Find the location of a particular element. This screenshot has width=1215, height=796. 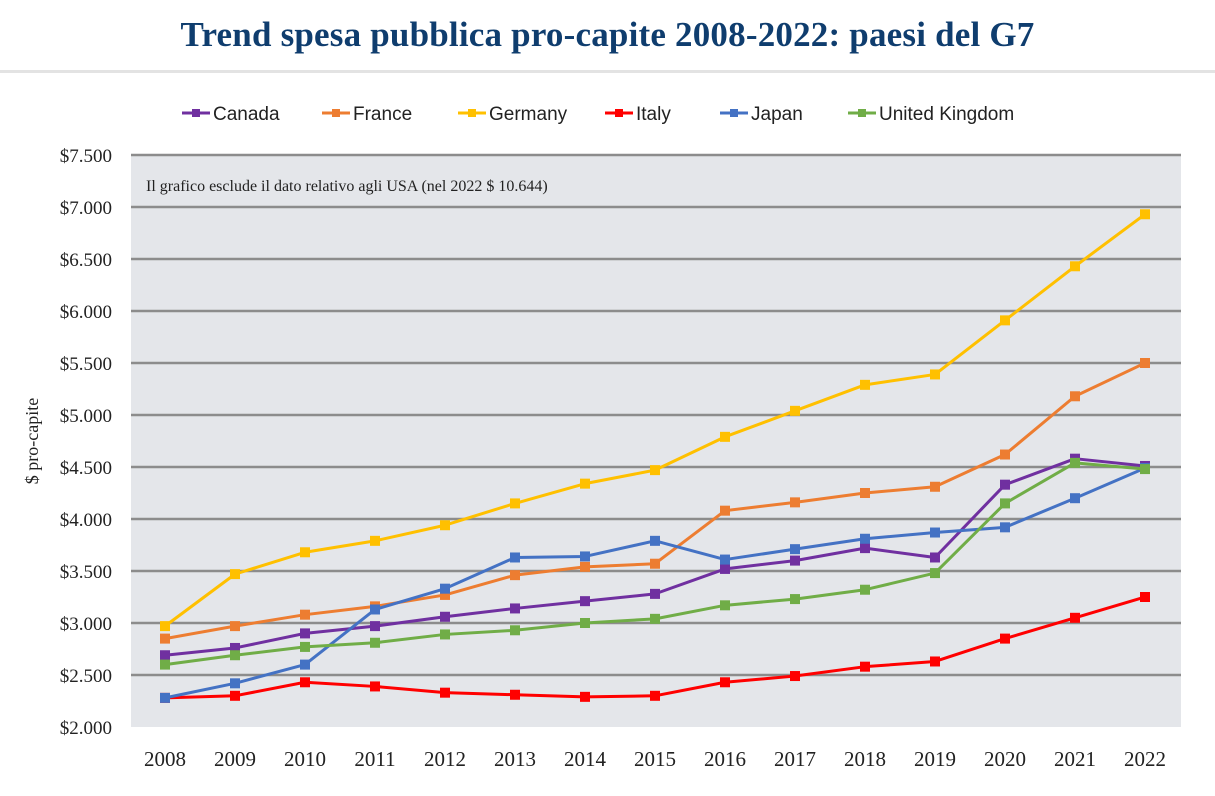

x-tick-label: 2017 is located at coordinates (795, 759).